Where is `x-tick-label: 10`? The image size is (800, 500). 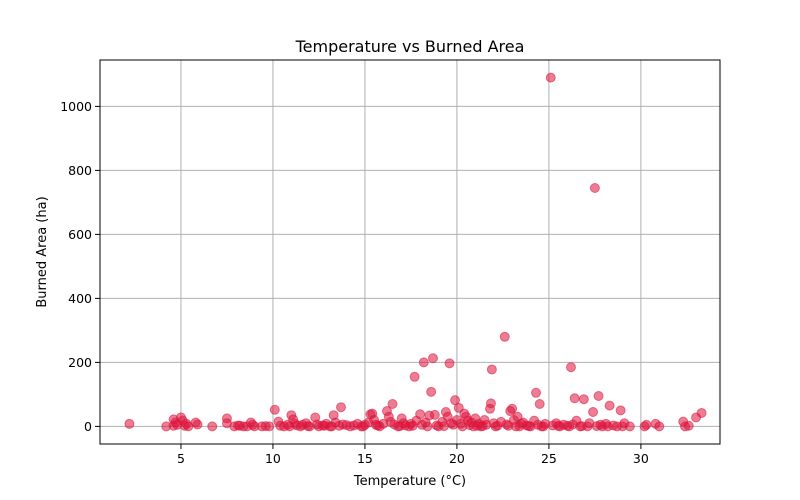
x-tick-label: 10 is located at coordinates (273, 458).